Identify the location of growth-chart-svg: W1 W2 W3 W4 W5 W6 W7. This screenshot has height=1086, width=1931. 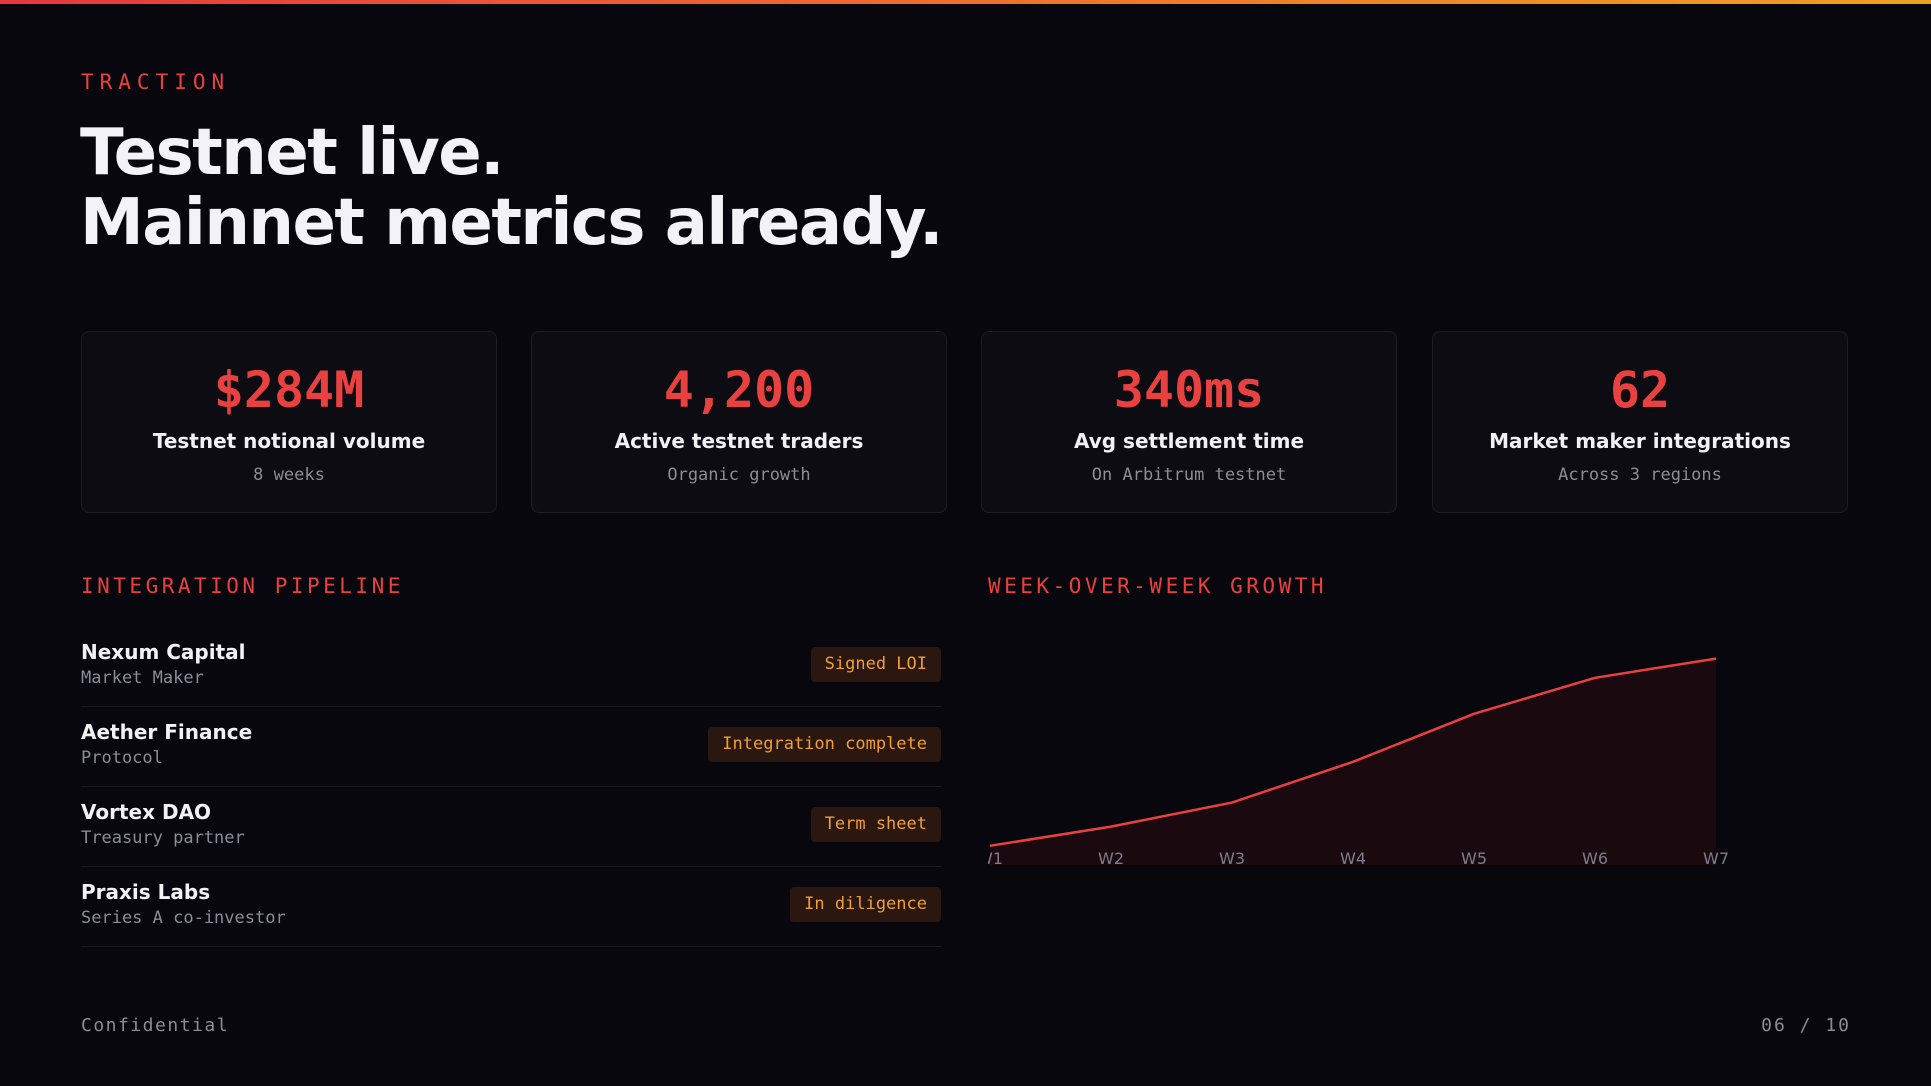
(1358, 762).